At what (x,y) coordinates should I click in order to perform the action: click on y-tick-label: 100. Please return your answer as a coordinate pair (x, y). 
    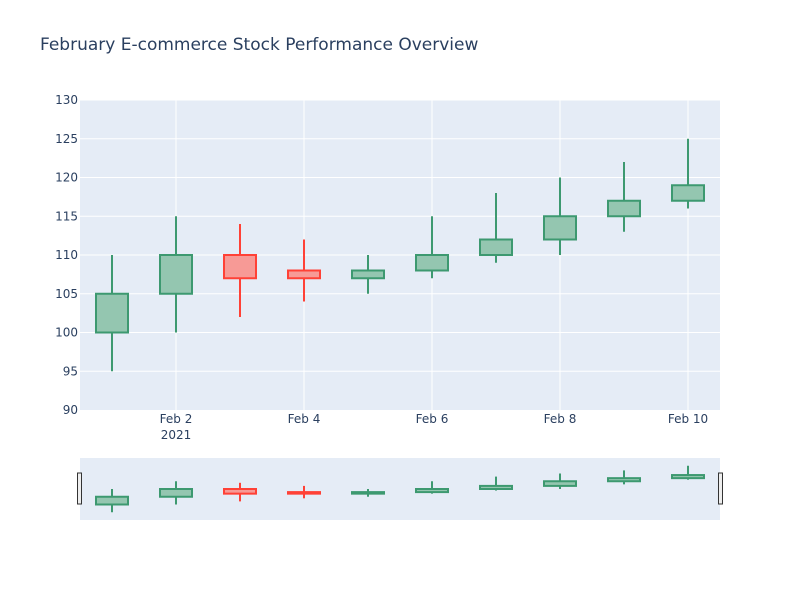
    Looking at the image, I should click on (66, 333).